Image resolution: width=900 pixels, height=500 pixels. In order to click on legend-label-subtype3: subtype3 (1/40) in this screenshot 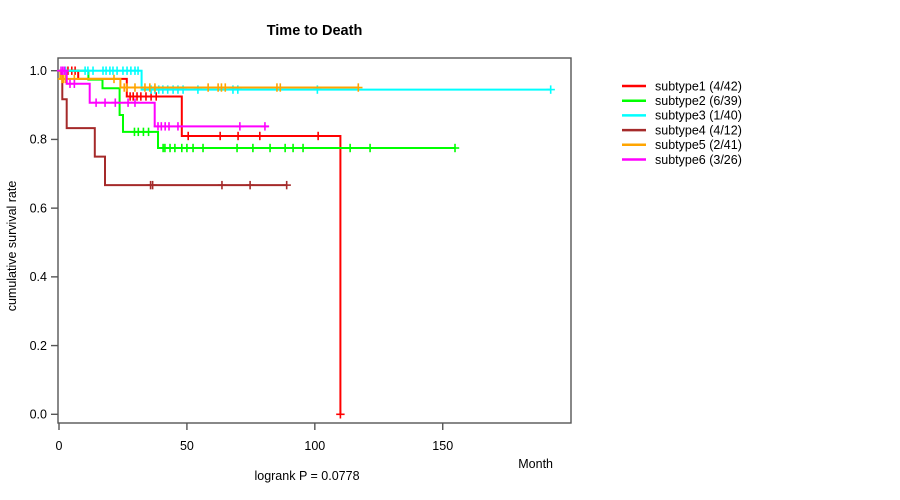, I will do `click(698, 116)`.